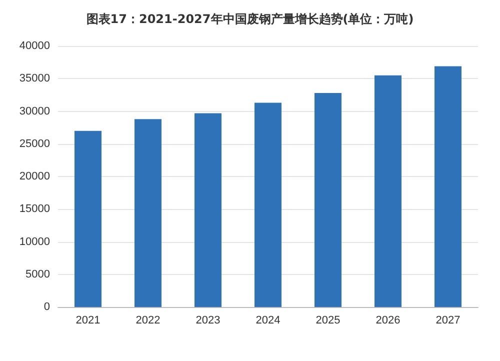  What do you see at coordinates (34, 78) in the screenshot?
I see `y-tick-label: 35000` at bounding box center [34, 78].